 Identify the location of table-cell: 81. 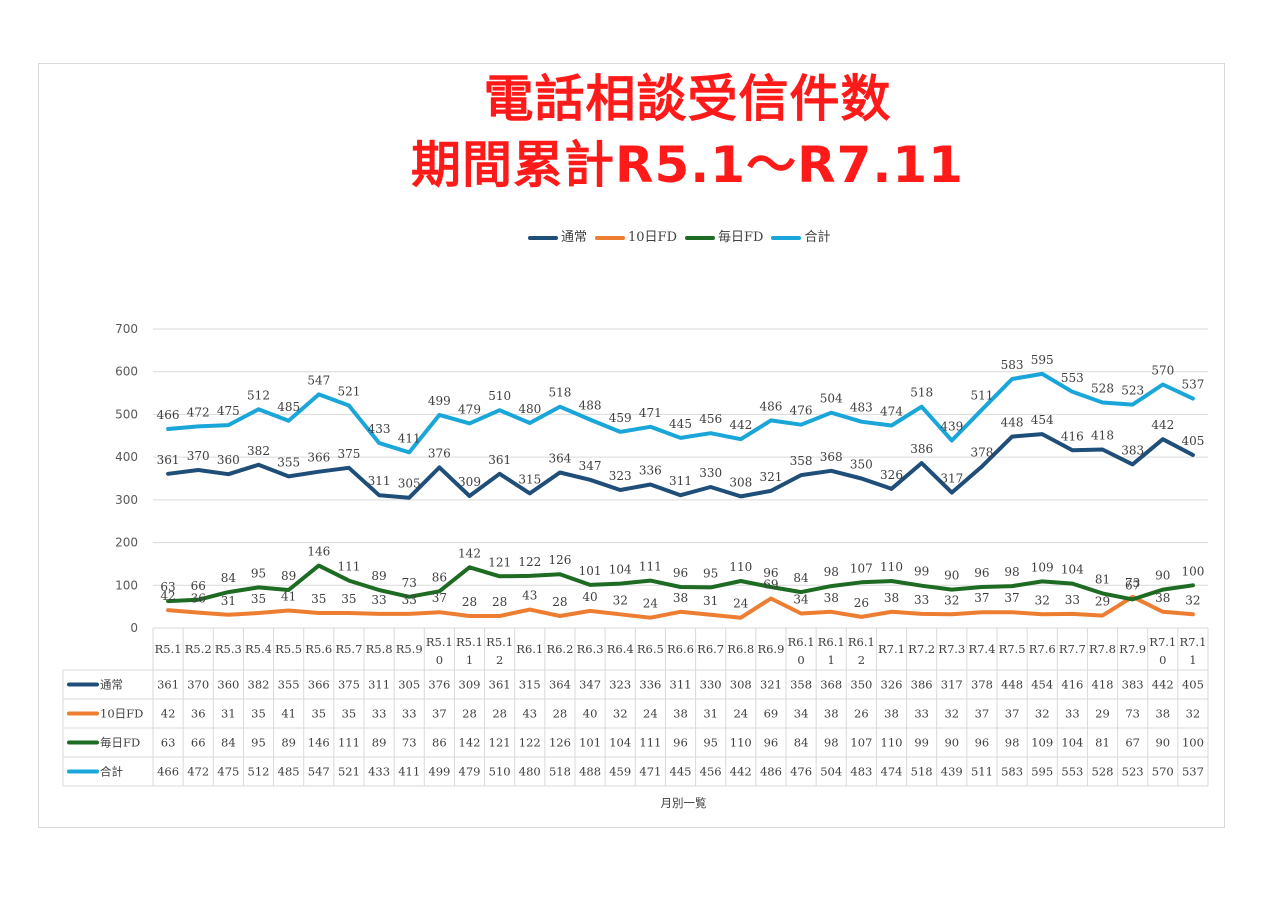
(1102, 743).